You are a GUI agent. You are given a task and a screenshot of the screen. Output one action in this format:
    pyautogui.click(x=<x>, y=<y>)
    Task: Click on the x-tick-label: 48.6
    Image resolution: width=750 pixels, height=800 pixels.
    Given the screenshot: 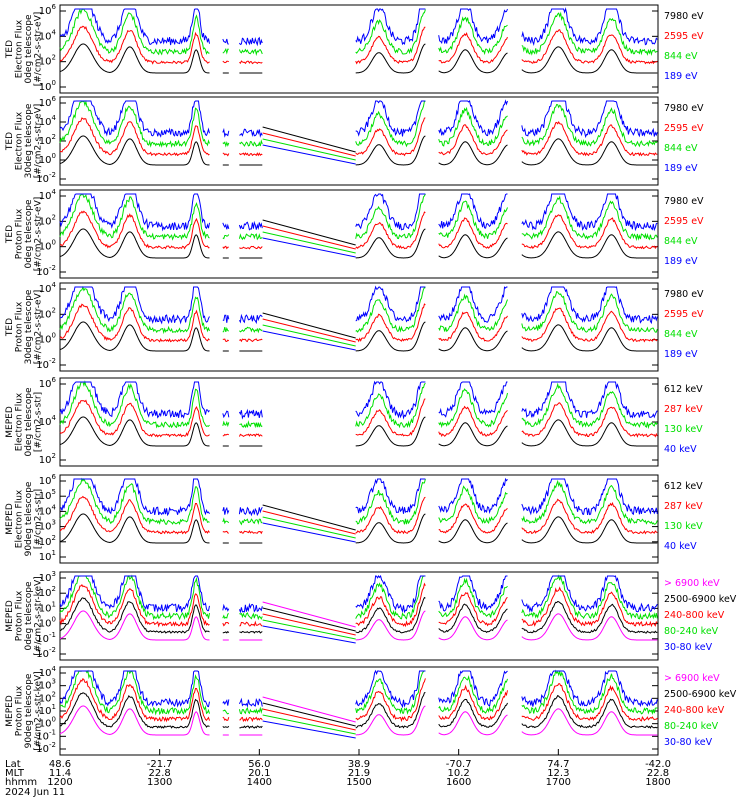 What is the action you would take?
    pyautogui.click(x=60, y=764)
    